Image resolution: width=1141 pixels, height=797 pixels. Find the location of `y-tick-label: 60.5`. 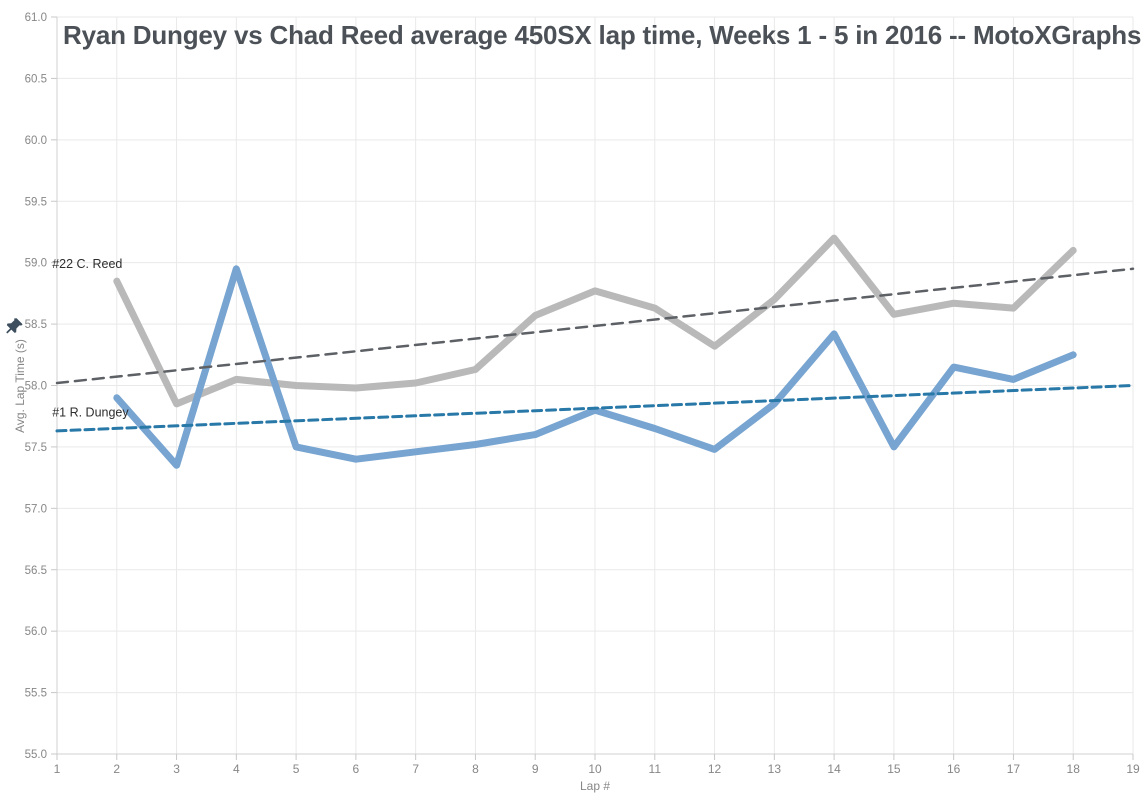

y-tick-label: 60.5 is located at coordinates (36, 79).